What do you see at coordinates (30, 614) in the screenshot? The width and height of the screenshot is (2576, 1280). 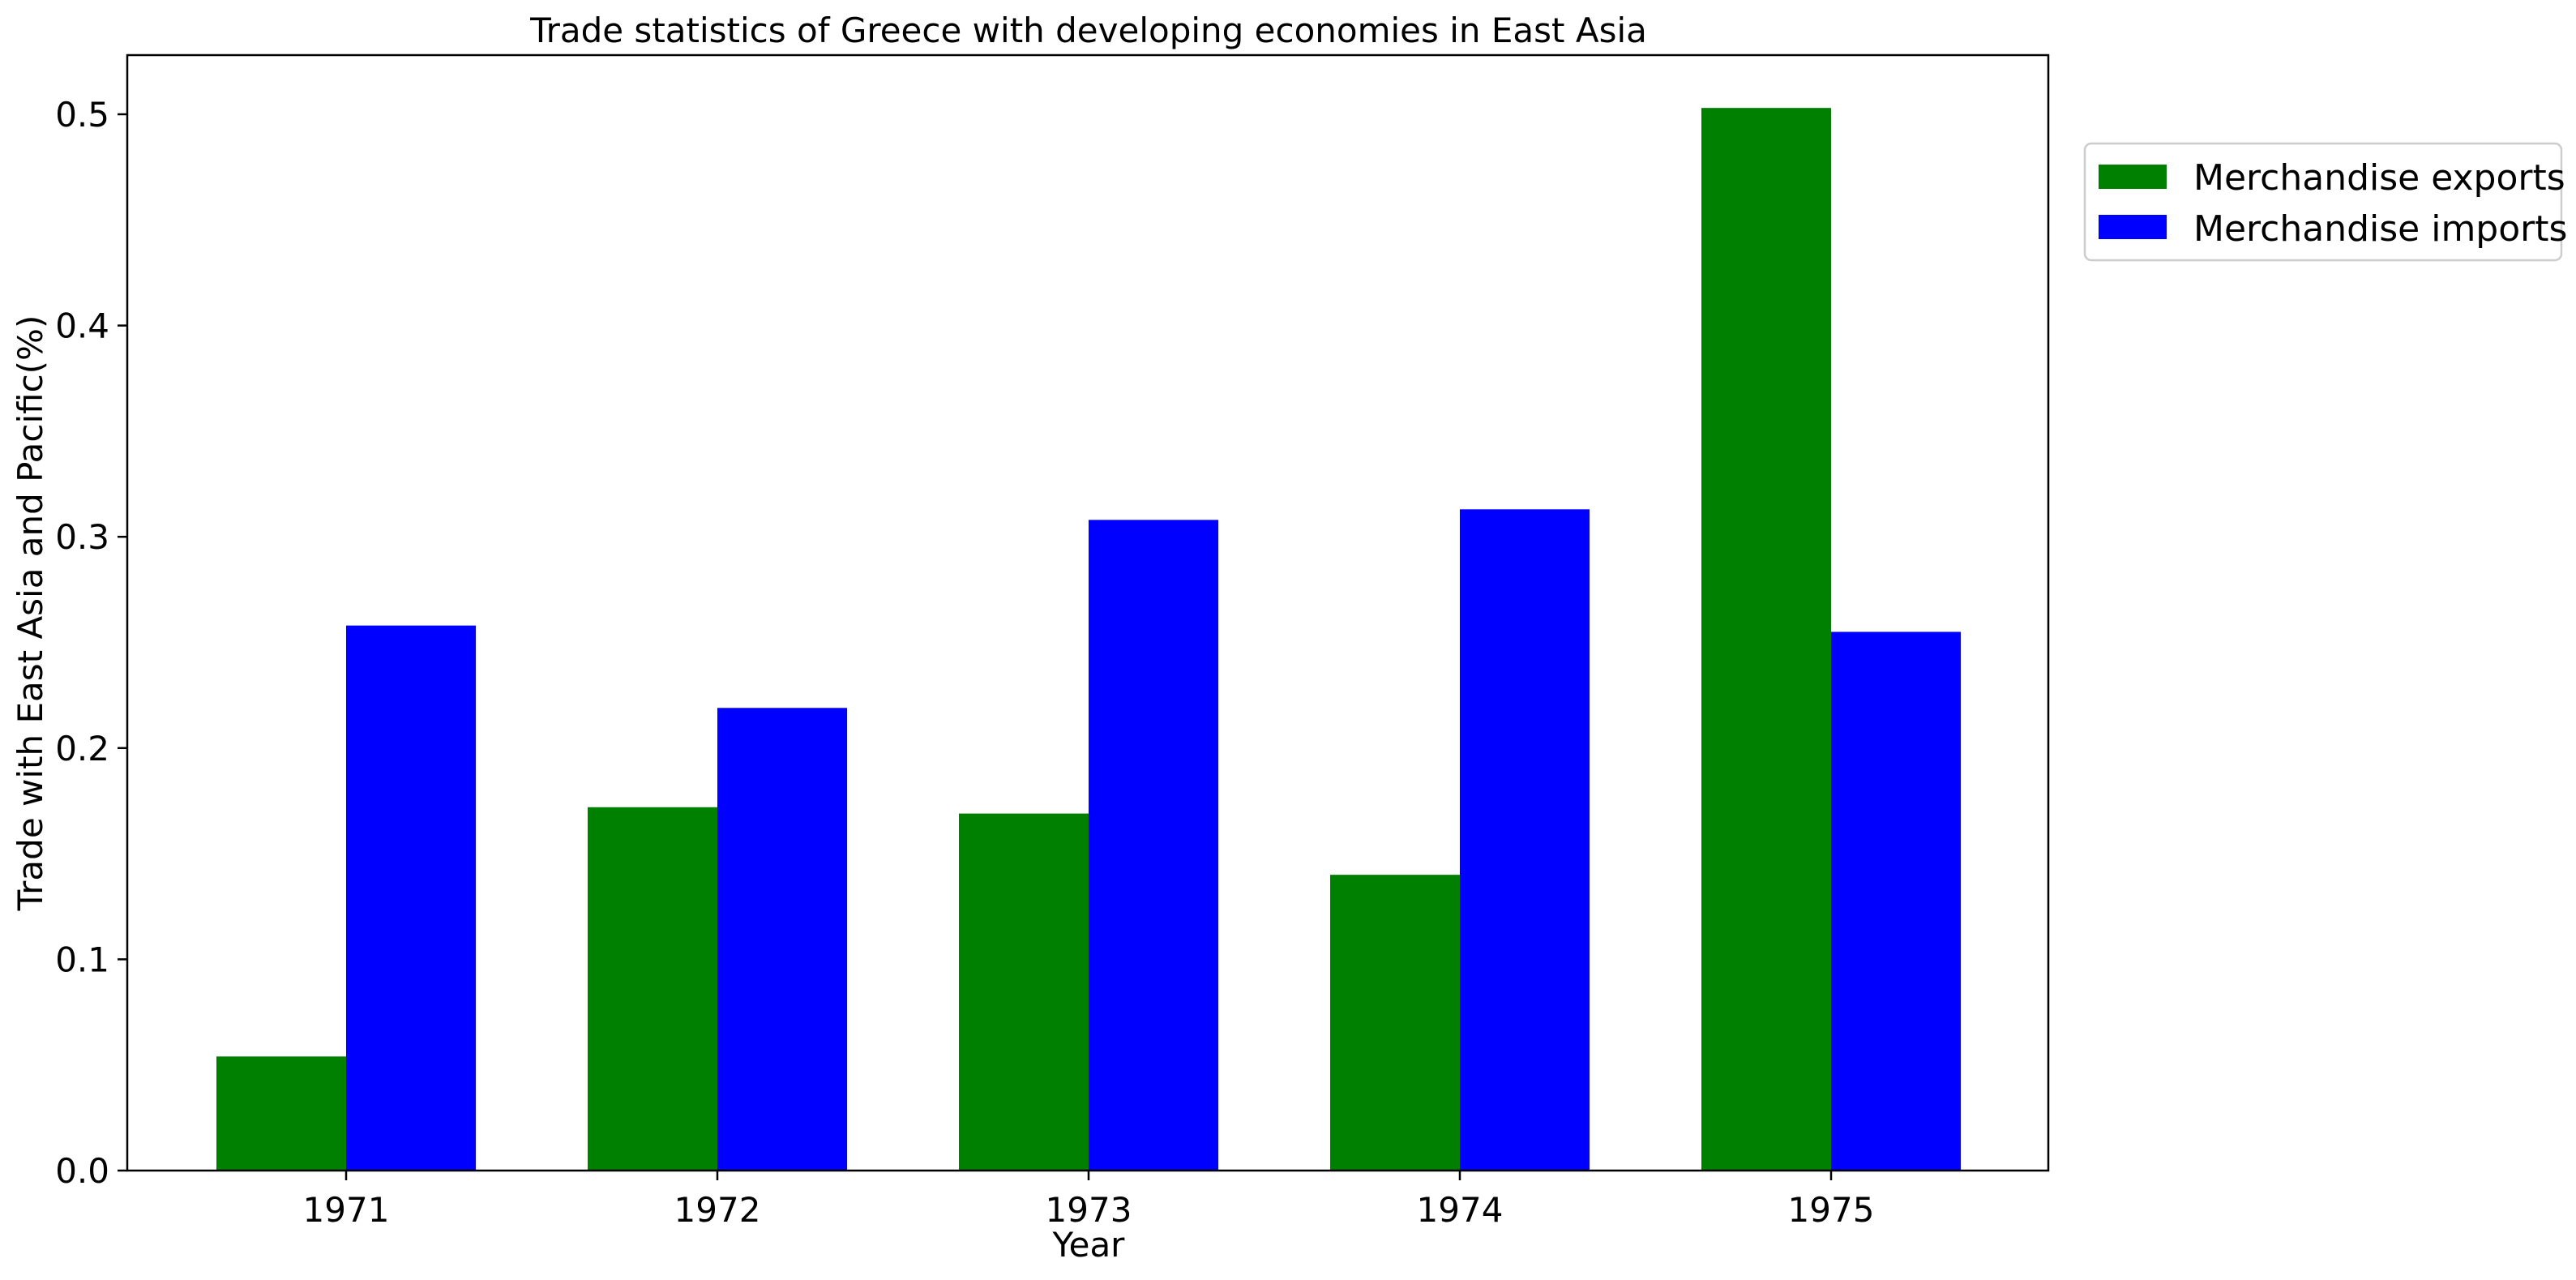 I see `y-axis-label: Trade with East Asia and Pacific(%)` at bounding box center [30, 614].